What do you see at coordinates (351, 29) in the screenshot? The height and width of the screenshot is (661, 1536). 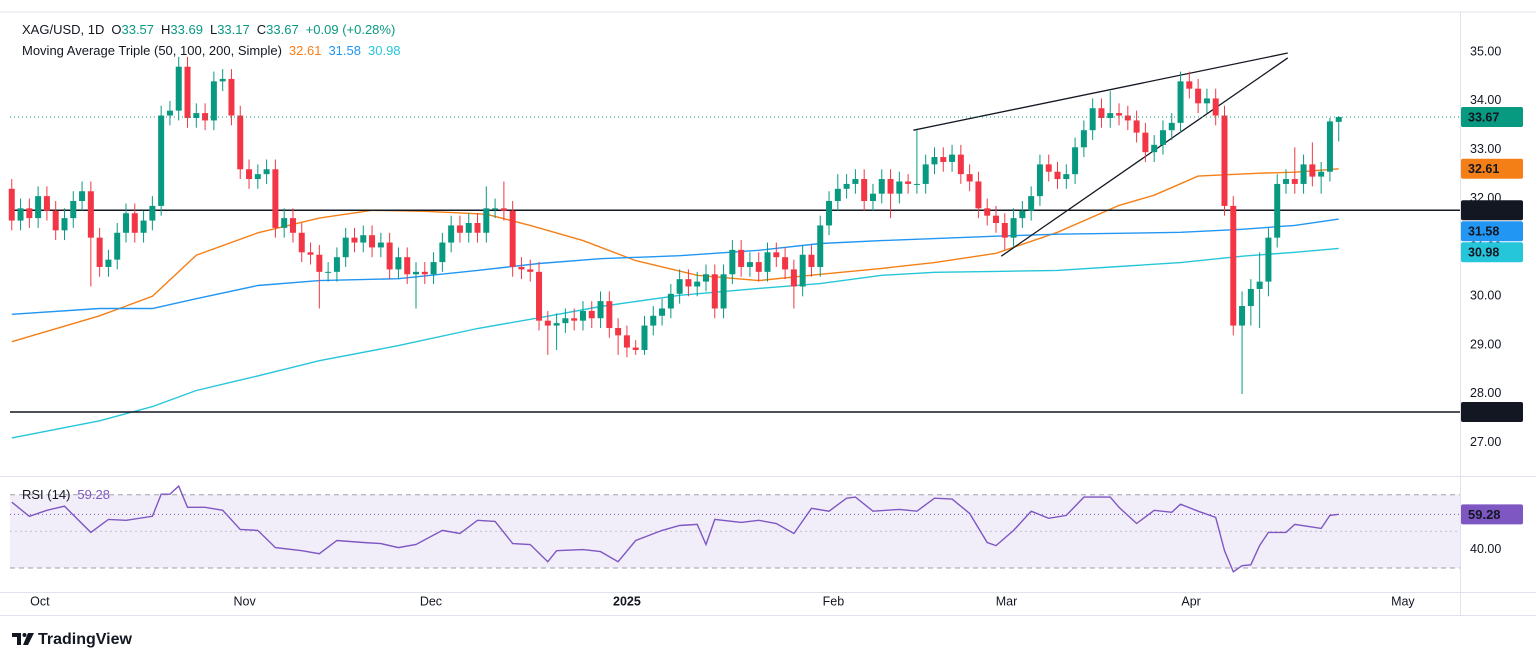 I see `change: +0.09 (+0.28%)` at bounding box center [351, 29].